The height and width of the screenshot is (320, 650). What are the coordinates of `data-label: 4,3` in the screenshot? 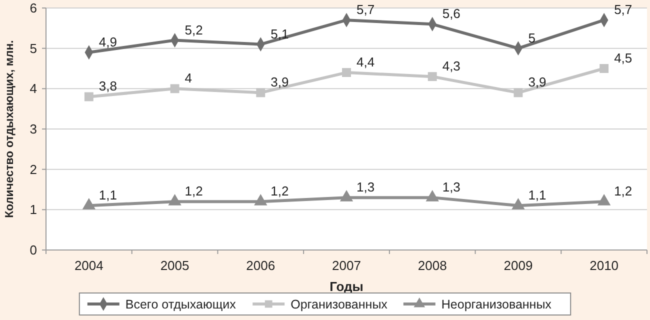 It's located at (451, 66).